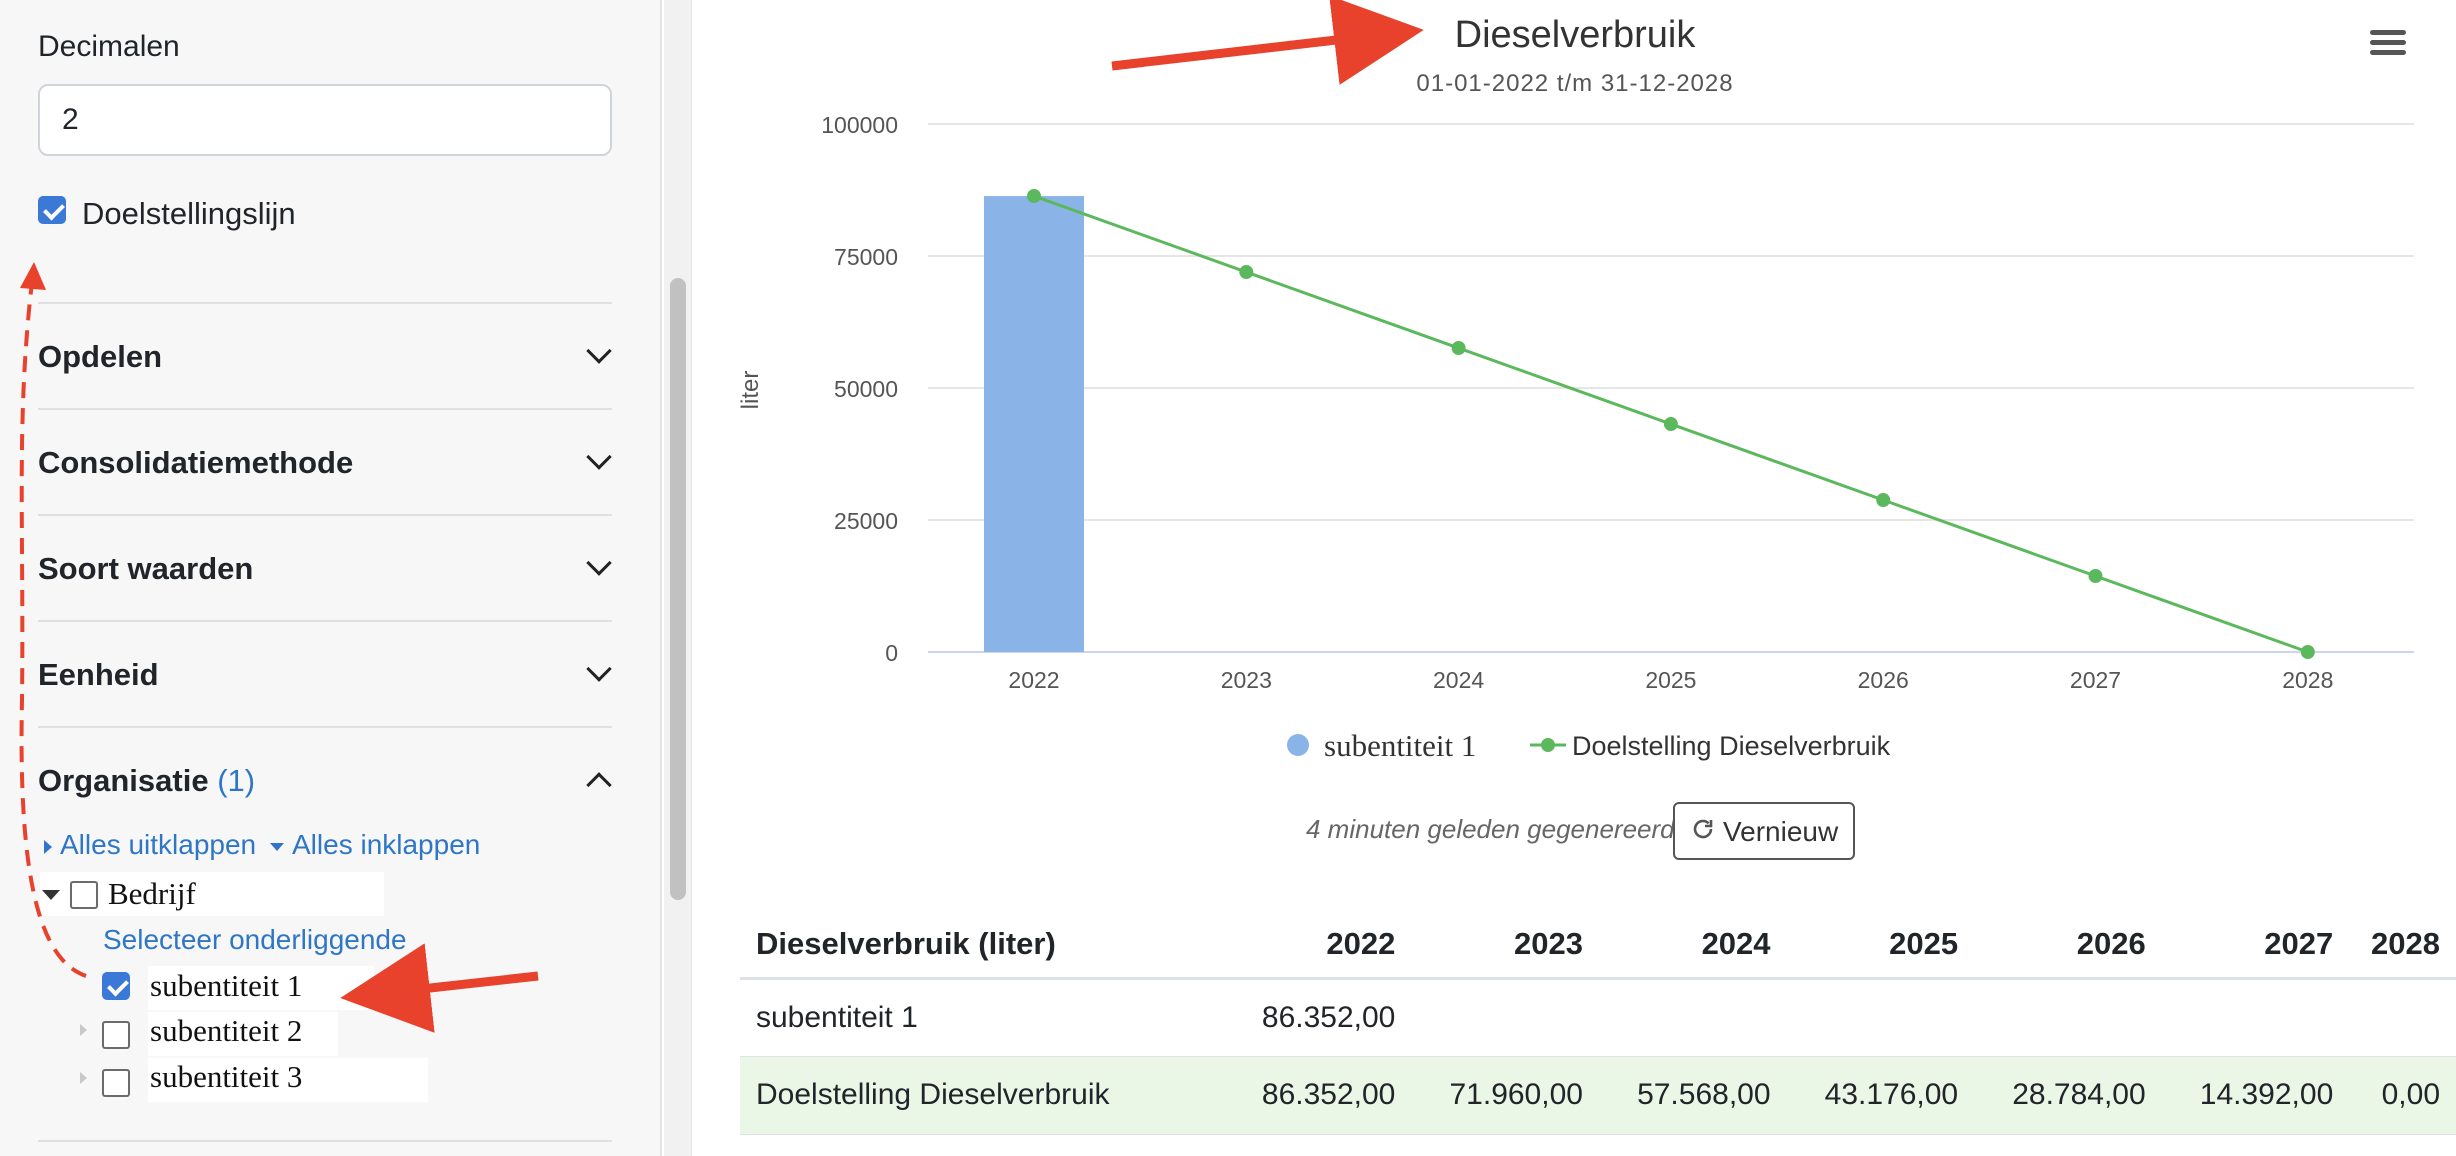 Image resolution: width=2456 pixels, height=1156 pixels. I want to click on expand-all-link: Alles uitklappen, so click(150, 845).